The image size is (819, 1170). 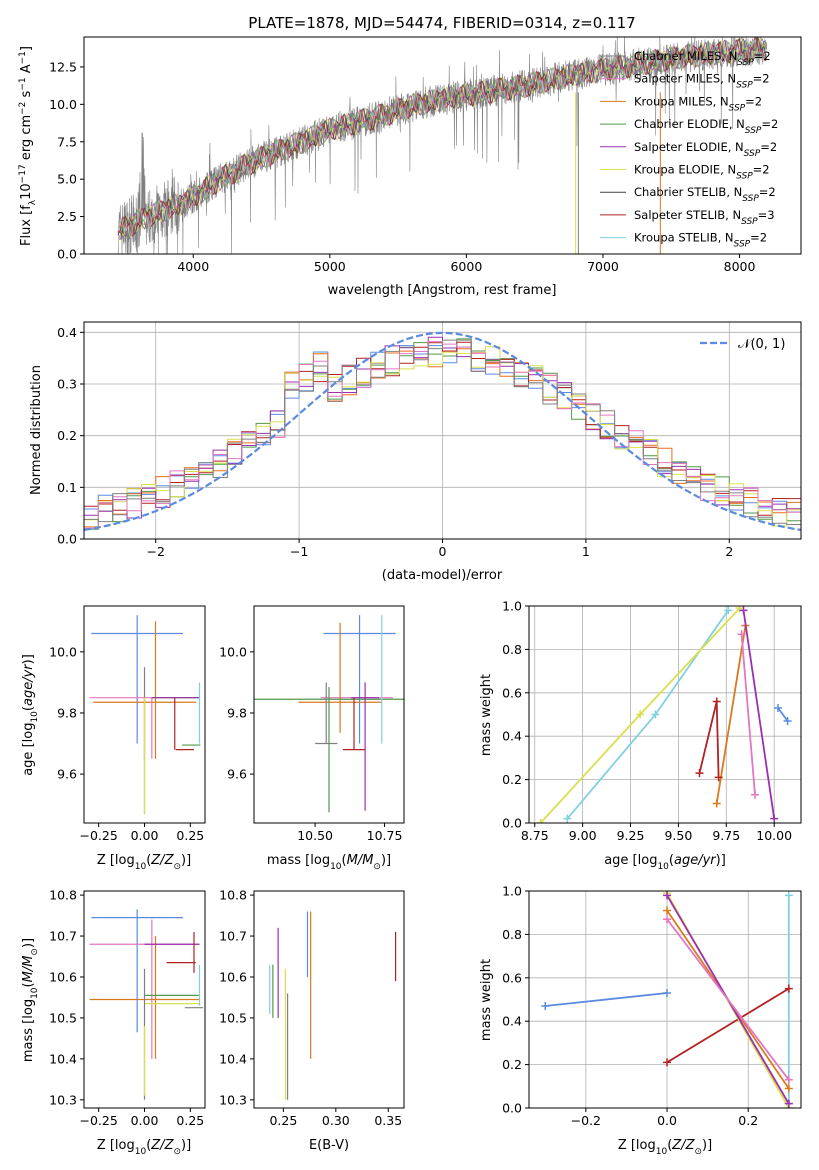 What do you see at coordinates (145, 1120) in the screenshot?
I see `x-tick-label: 0.00` at bounding box center [145, 1120].